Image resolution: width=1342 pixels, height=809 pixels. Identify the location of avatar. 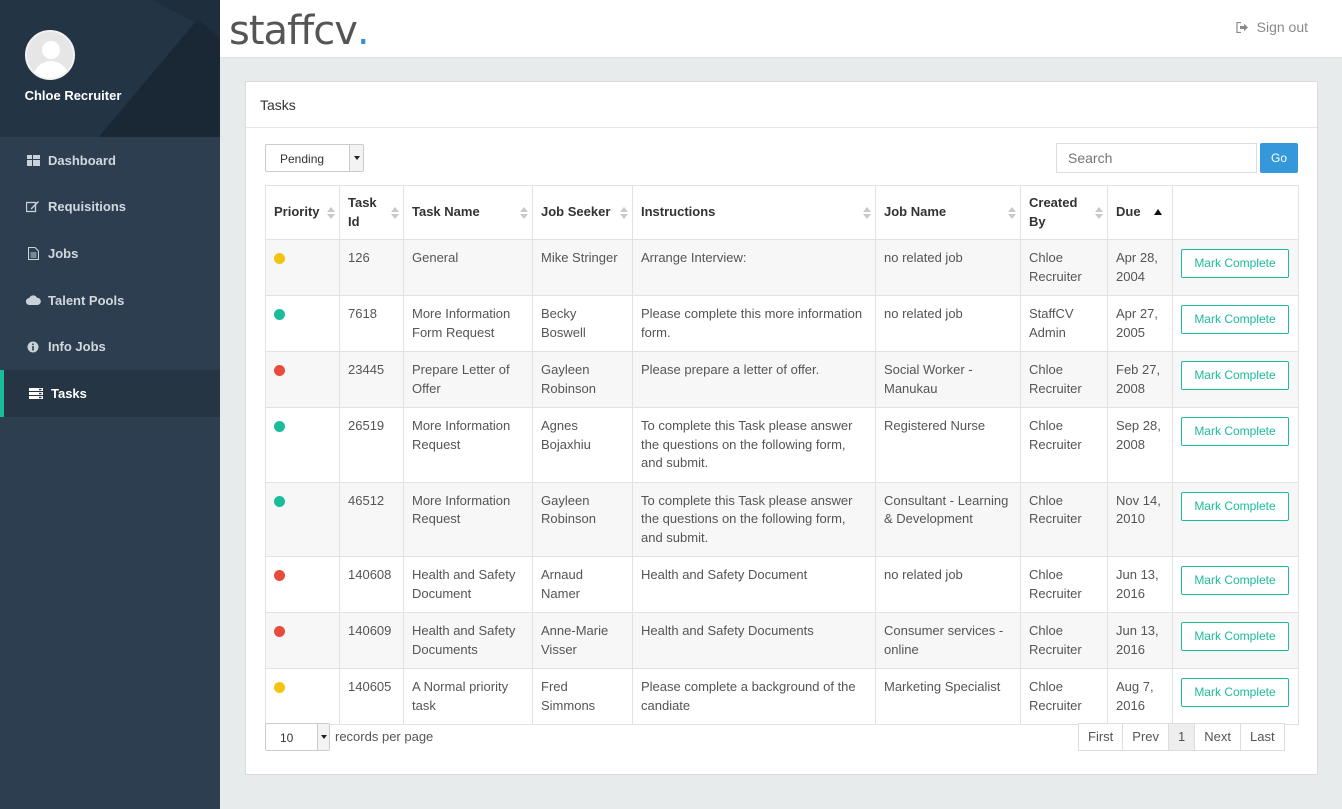
(50, 55).